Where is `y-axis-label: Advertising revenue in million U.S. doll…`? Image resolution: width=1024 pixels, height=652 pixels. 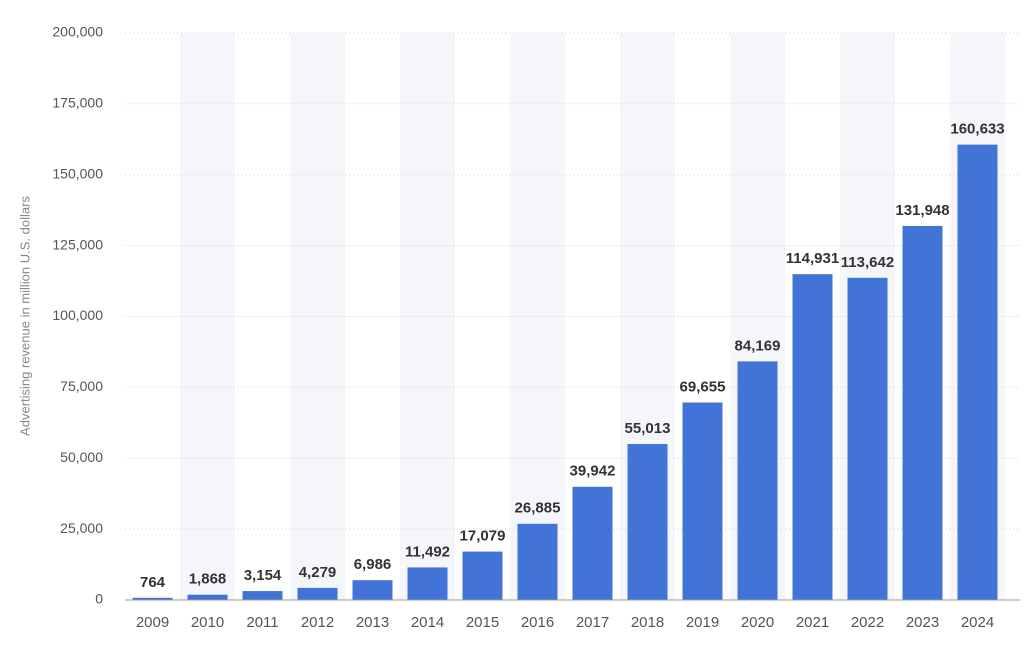 y-axis-label: Advertising revenue in million U.S. doll… is located at coordinates (24, 316).